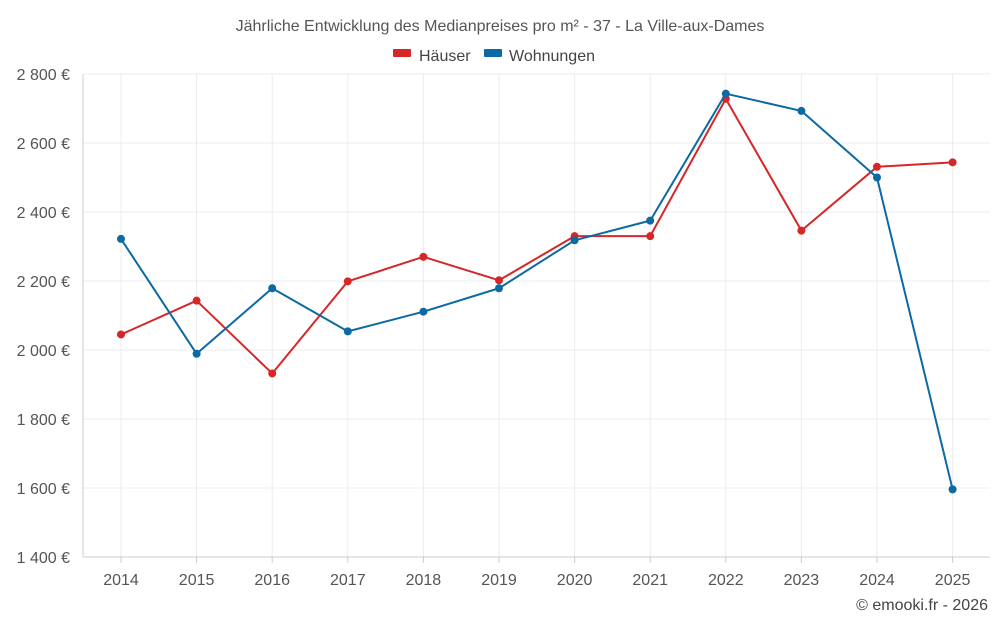  What do you see at coordinates (445, 56) in the screenshot?
I see `legend-label-haeuser: Häuser` at bounding box center [445, 56].